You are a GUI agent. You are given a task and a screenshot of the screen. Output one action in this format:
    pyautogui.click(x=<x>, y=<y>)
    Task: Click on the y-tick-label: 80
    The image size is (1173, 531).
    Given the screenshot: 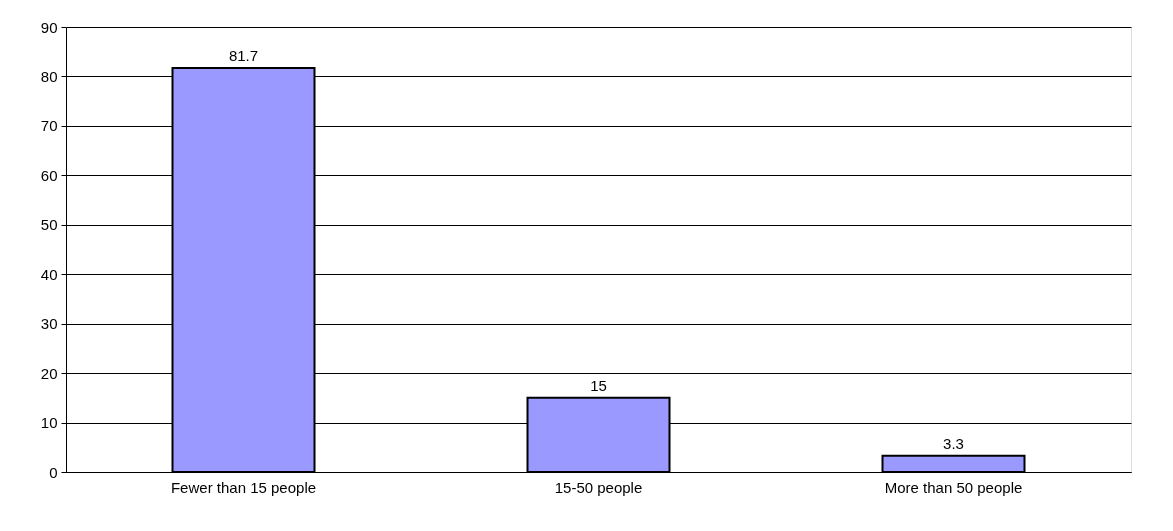 What is the action you would take?
    pyautogui.click(x=49, y=76)
    